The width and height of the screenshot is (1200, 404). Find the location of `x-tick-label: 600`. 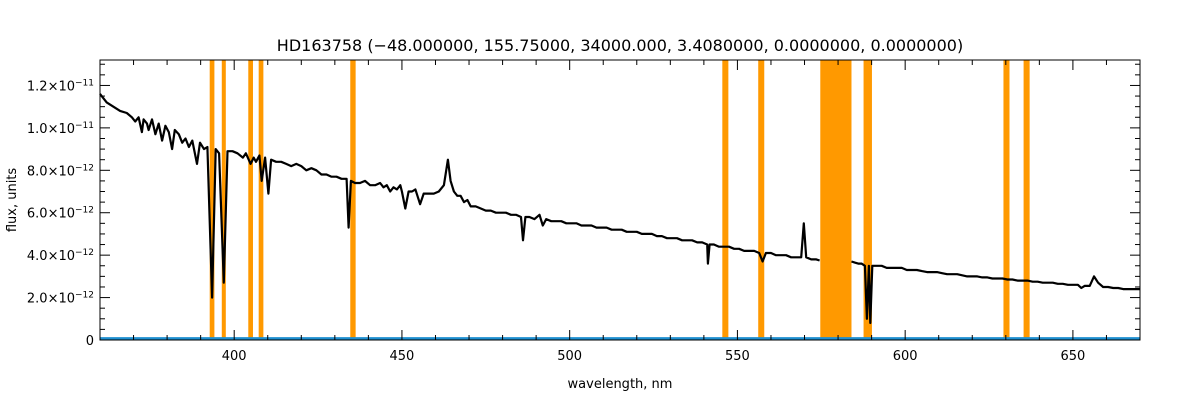

x-tick-label: 600 is located at coordinates (905, 356).